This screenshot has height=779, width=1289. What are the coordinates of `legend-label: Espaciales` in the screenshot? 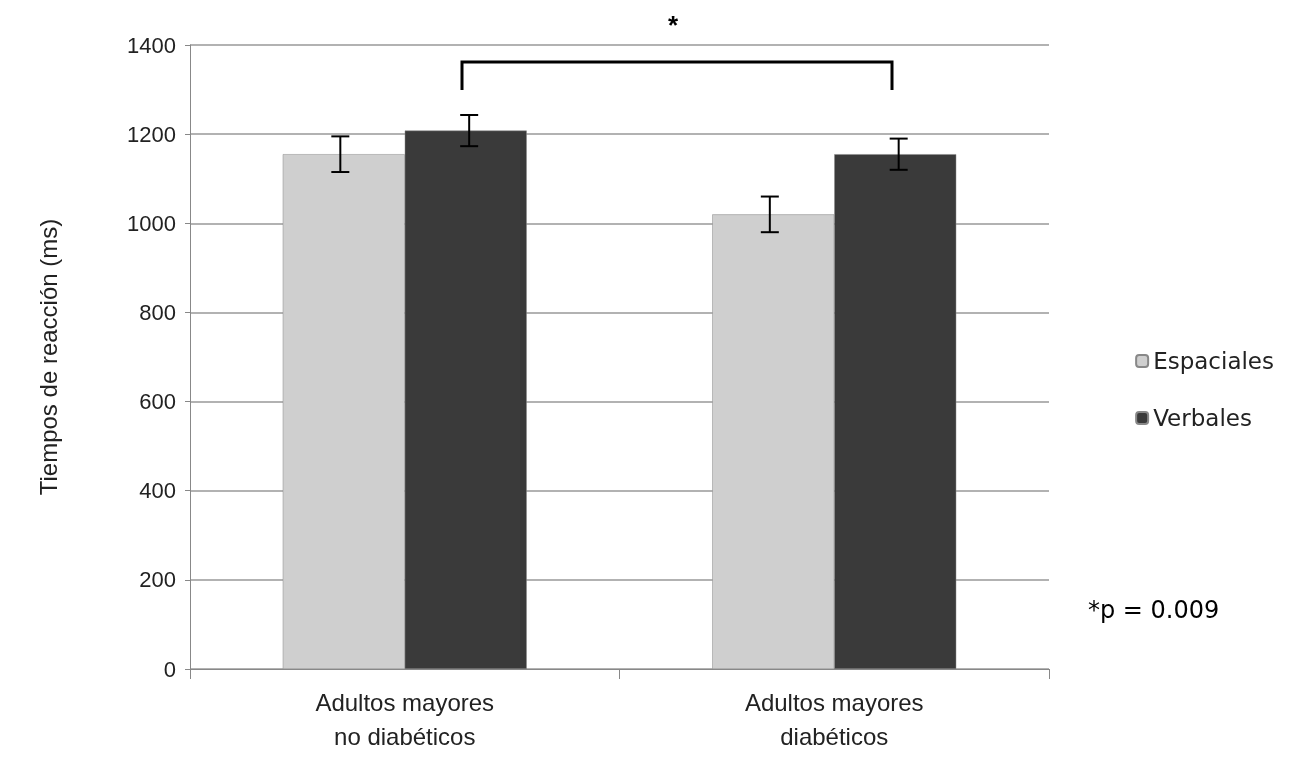 It's located at (1214, 361).